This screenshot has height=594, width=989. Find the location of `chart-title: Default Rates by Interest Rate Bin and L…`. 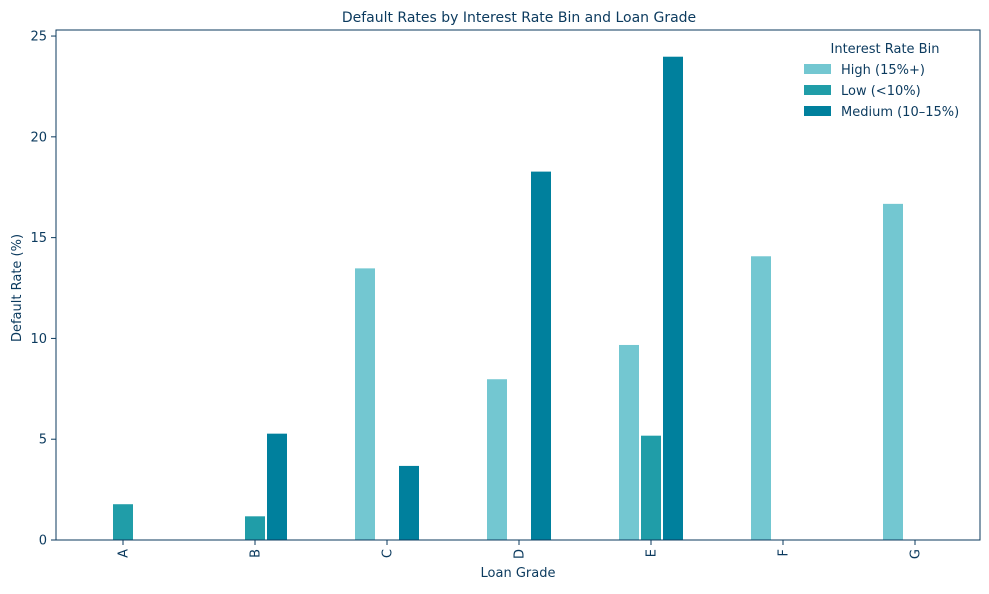

chart-title: Default Rates by Interest Rate Bin and L… is located at coordinates (519, 18).